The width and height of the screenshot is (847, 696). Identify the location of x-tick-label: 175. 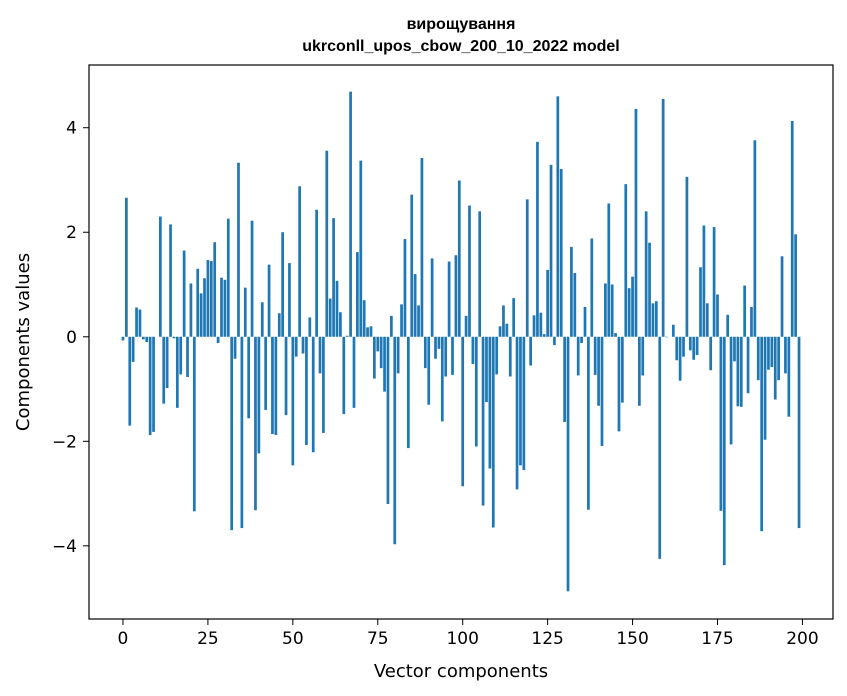
(717, 639).